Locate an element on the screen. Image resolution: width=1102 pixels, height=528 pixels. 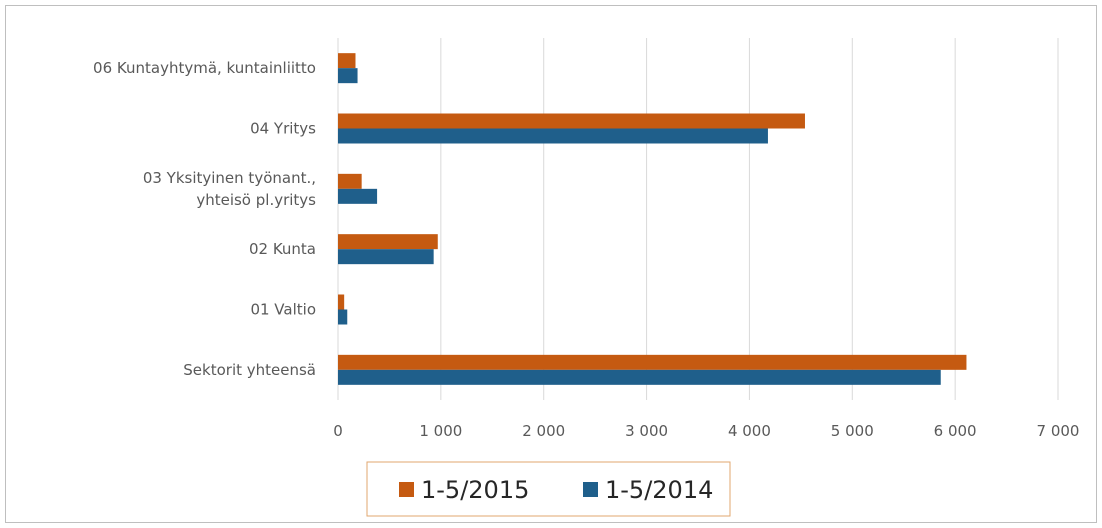
category-label: 04 Yritys is located at coordinates (283, 129).